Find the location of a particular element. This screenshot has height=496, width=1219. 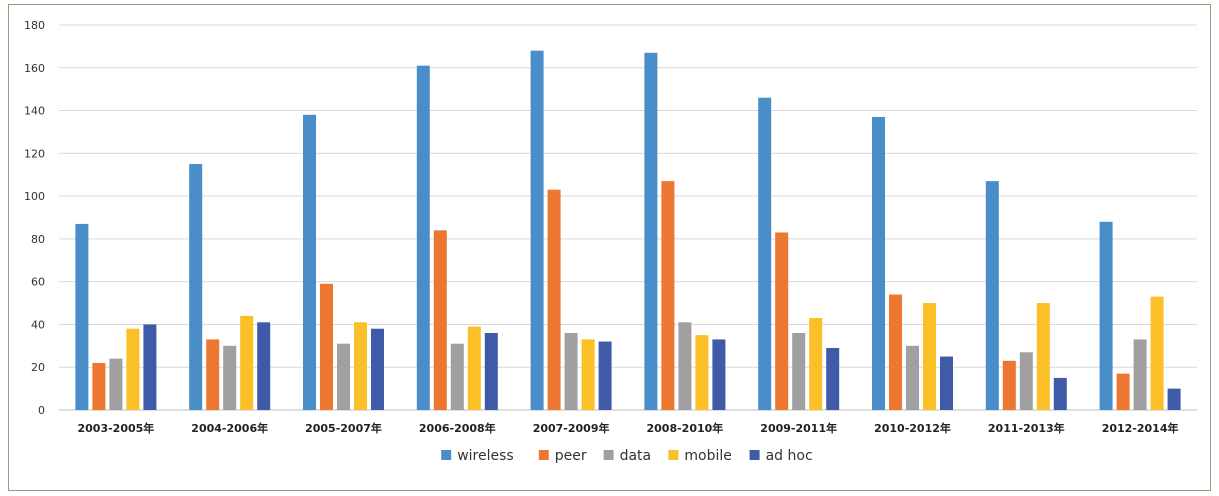

x-tick-label: 2005-2007年 is located at coordinates (343, 428).